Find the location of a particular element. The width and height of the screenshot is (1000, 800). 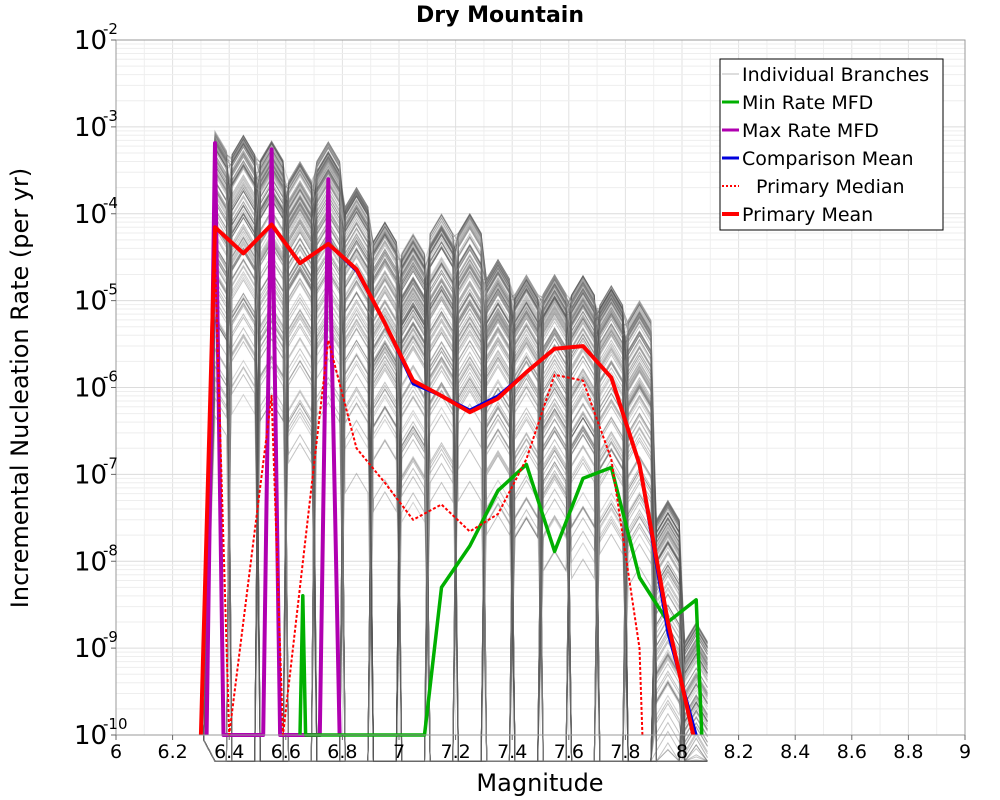

x-tick-label: 7.8 is located at coordinates (625, 752).